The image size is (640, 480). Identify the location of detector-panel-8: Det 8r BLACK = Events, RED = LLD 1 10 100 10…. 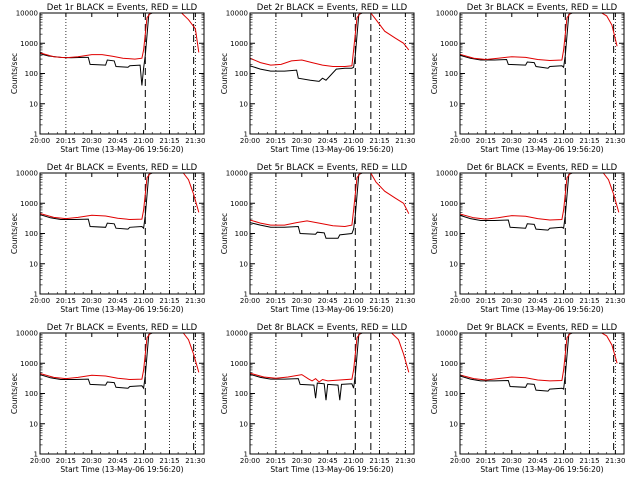
(317, 398).